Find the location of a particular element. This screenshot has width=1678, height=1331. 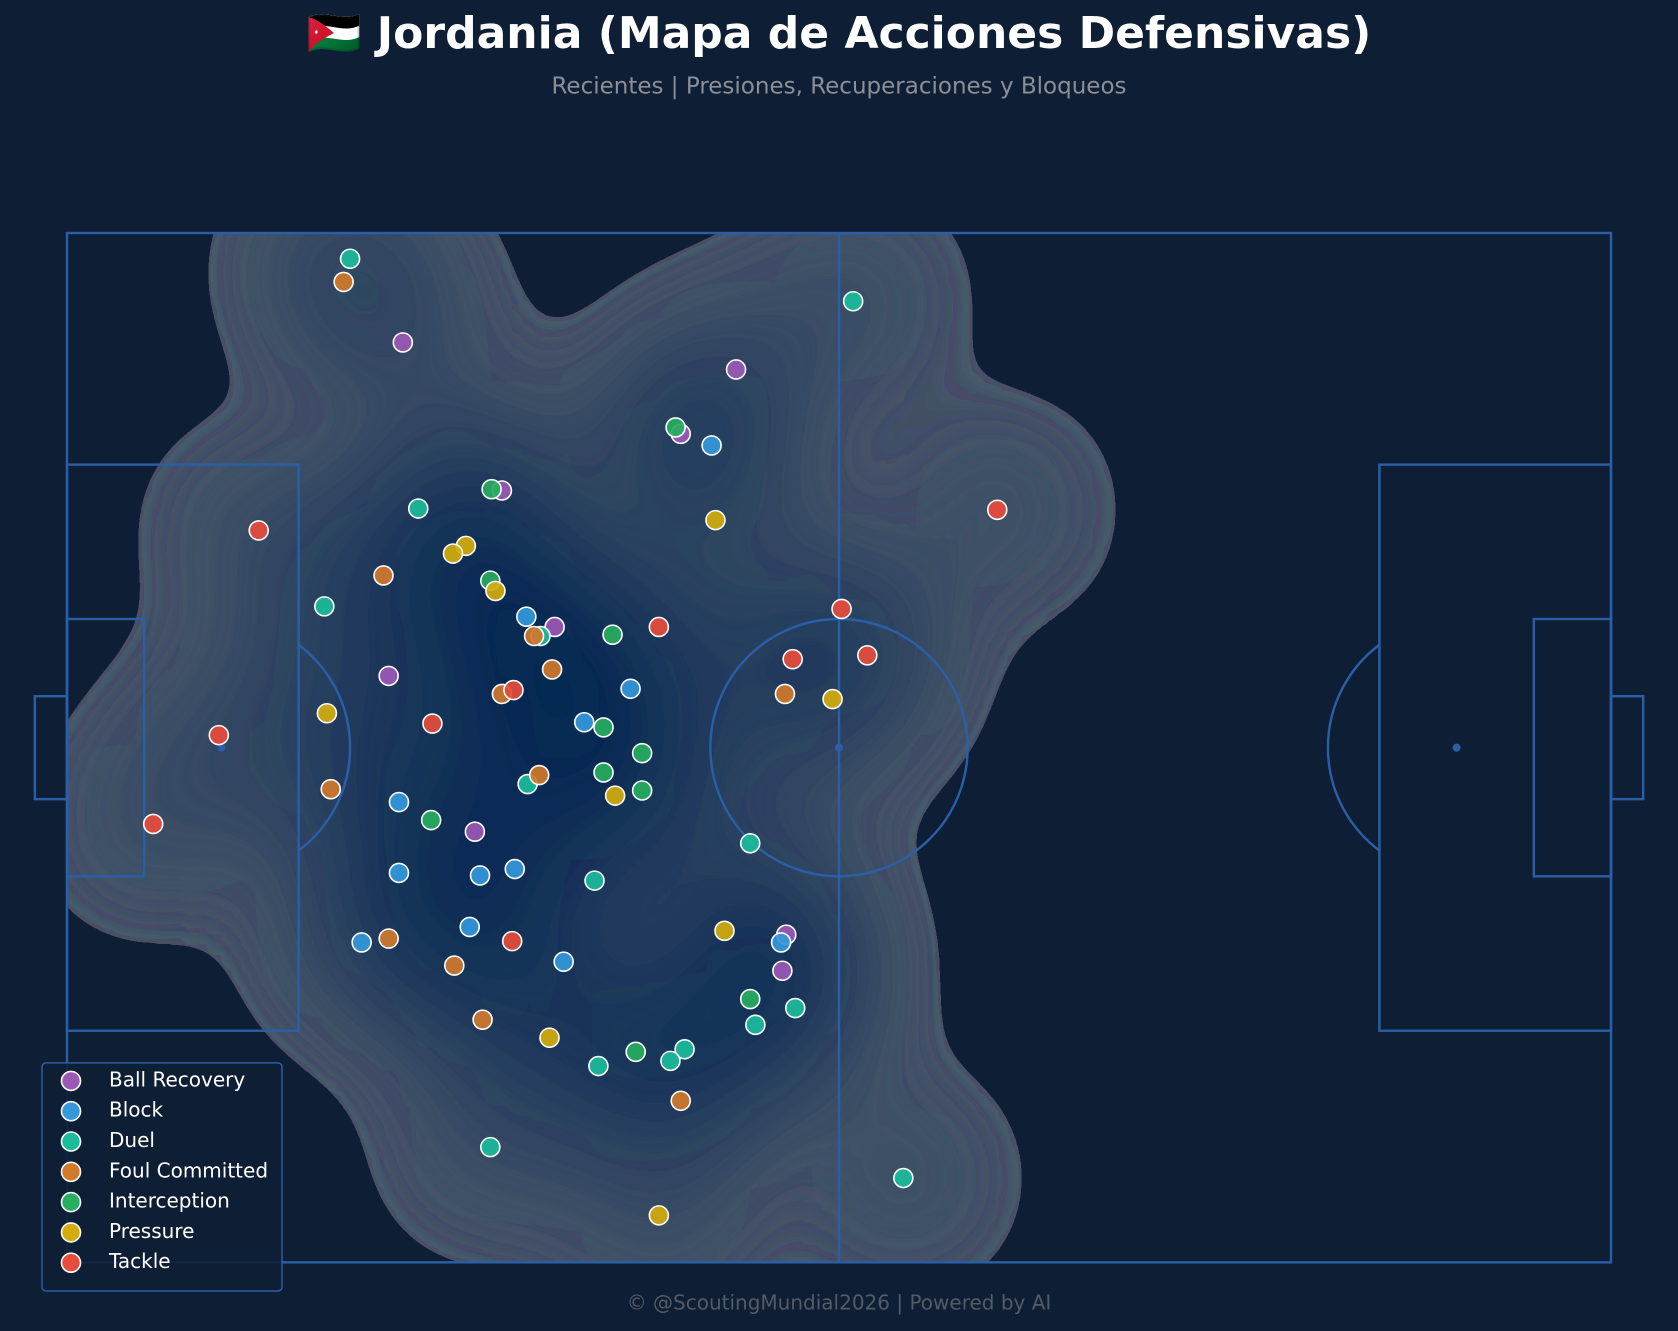

legend-label: Tackle is located at coordinates (139, 1261).